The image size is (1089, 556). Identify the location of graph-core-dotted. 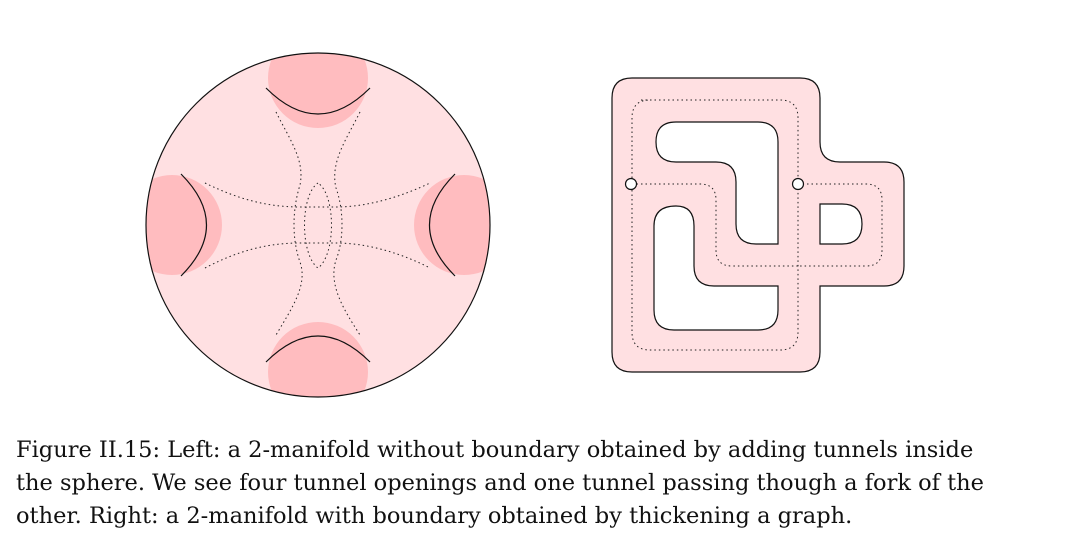
(757, 225).